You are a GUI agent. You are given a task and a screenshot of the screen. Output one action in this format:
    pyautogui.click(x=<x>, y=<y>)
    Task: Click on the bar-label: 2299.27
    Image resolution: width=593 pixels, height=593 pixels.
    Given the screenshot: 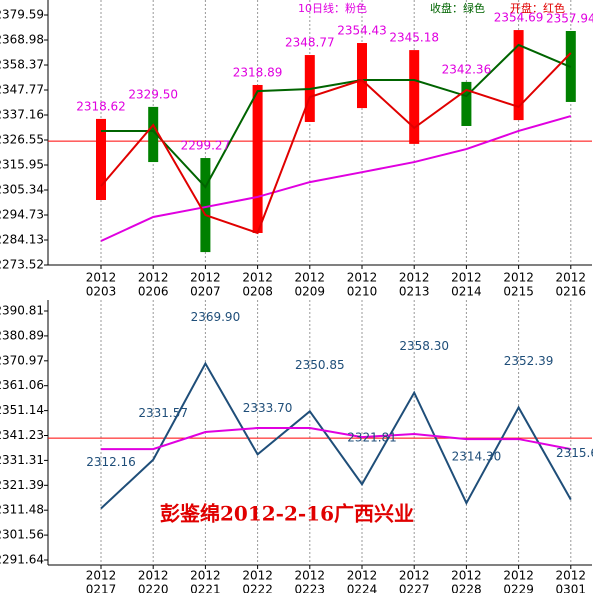 What is the action you would take?
    pyautogui.click(x=206, y=146)
    